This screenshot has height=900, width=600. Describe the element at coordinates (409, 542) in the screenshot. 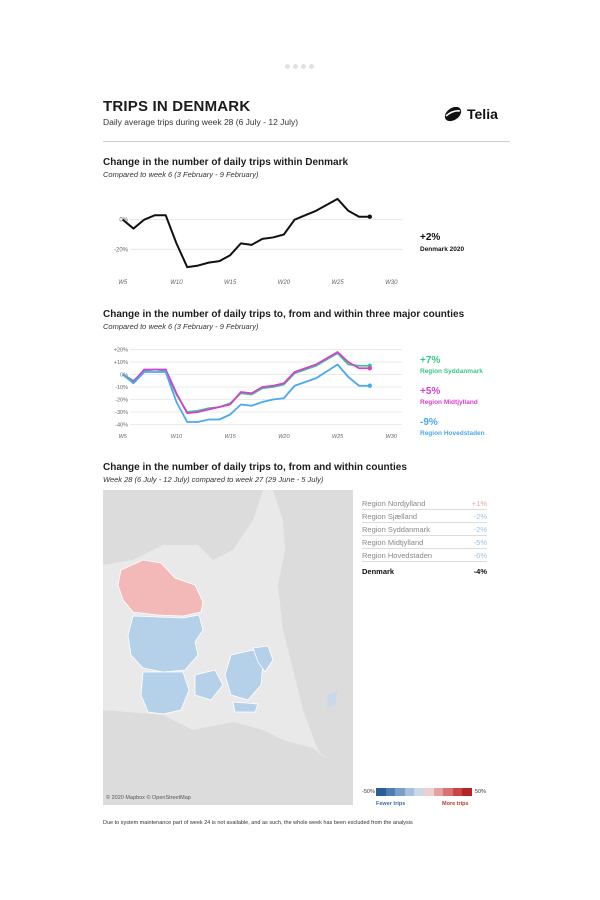

I see `region-name: Region Midtjylland` at that location.